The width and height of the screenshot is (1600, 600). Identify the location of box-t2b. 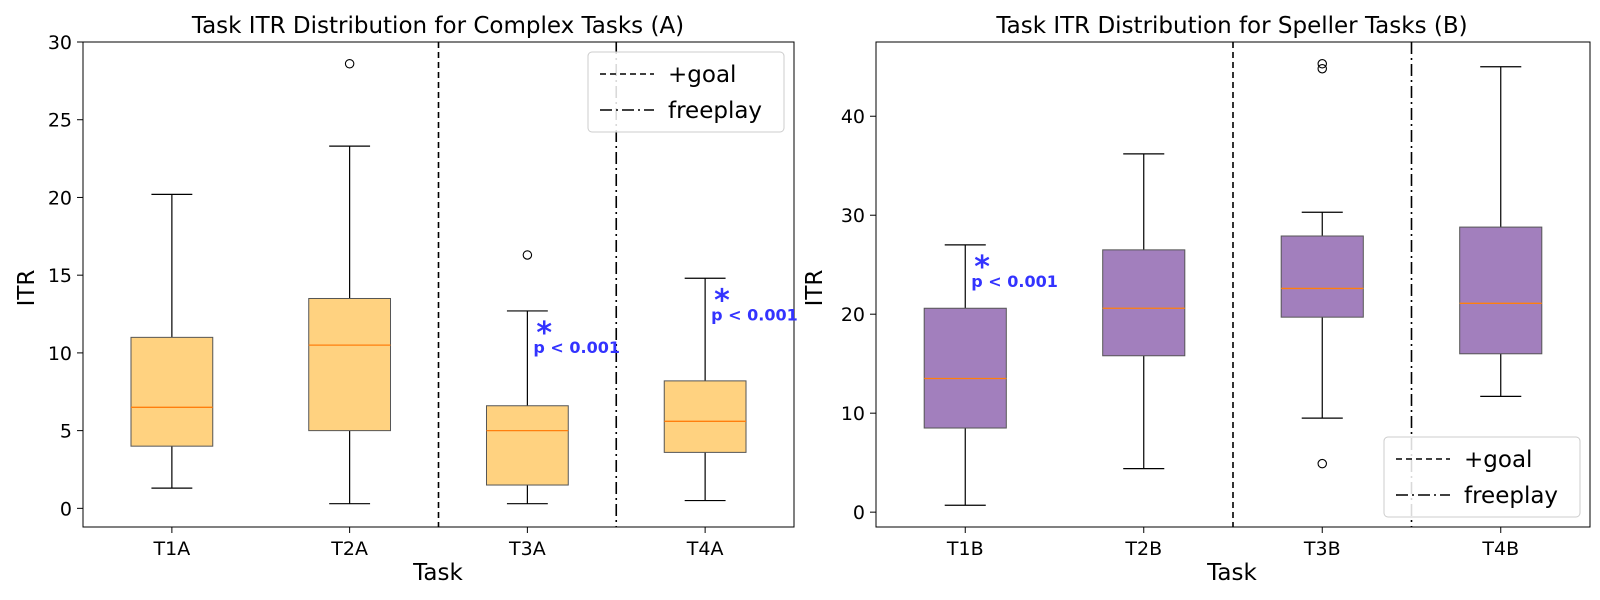
(1144, 311).